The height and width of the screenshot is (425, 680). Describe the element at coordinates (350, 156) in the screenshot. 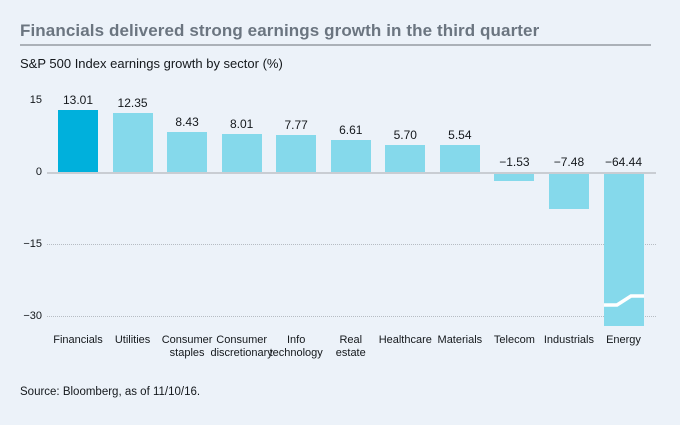

I see `bar-real-estate` at that location.